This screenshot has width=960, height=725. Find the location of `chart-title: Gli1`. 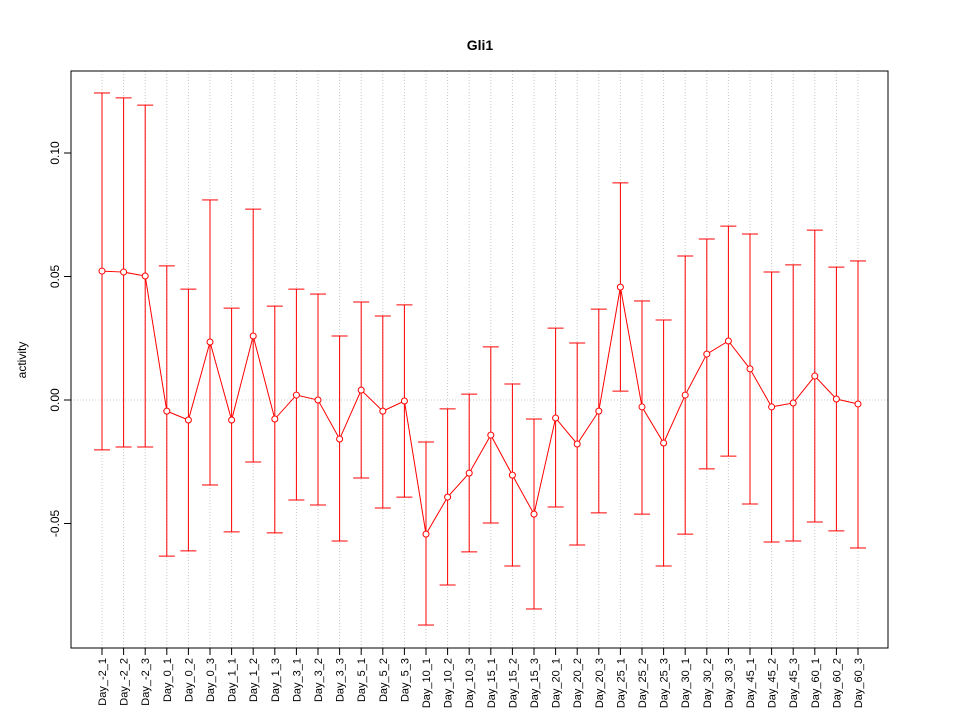

chart-title: Gli1 is located at coordinates (480, 45).